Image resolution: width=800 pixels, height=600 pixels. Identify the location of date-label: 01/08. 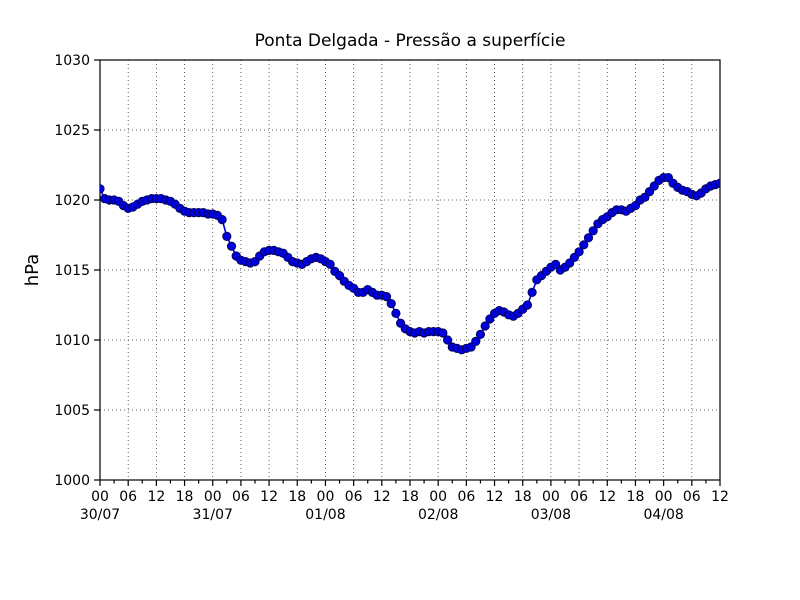
(325, 515).